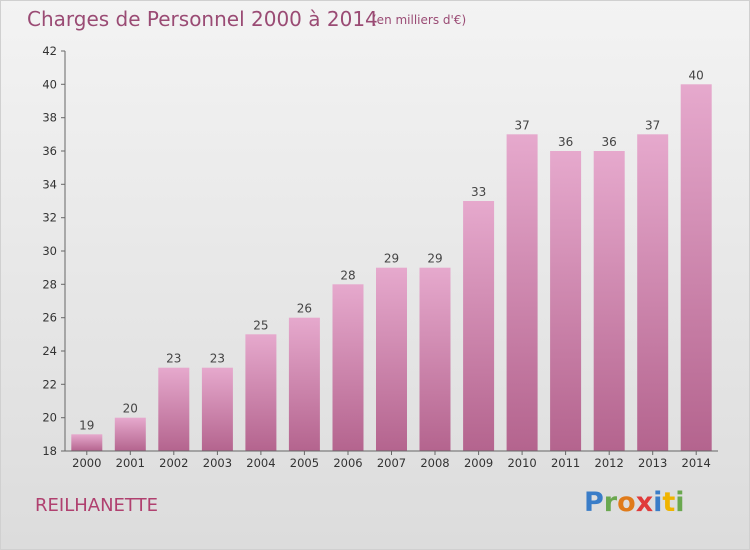 This screenshot has height=550, width=750. What do you see at coordinates (478, 192) in the screenshot?
I see `data-label-2009: 33` at bounding box center [478, 192].